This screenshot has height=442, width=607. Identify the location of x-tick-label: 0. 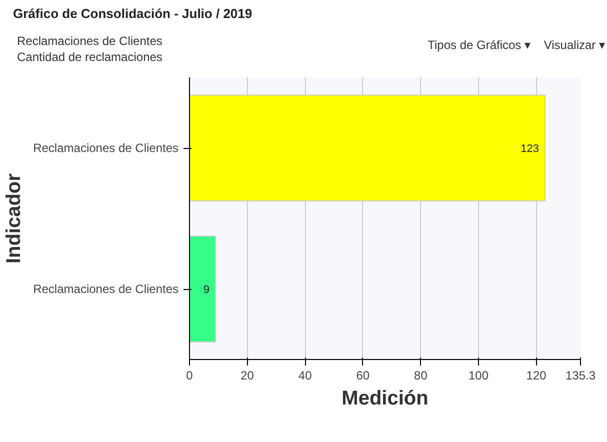
(190, 375).